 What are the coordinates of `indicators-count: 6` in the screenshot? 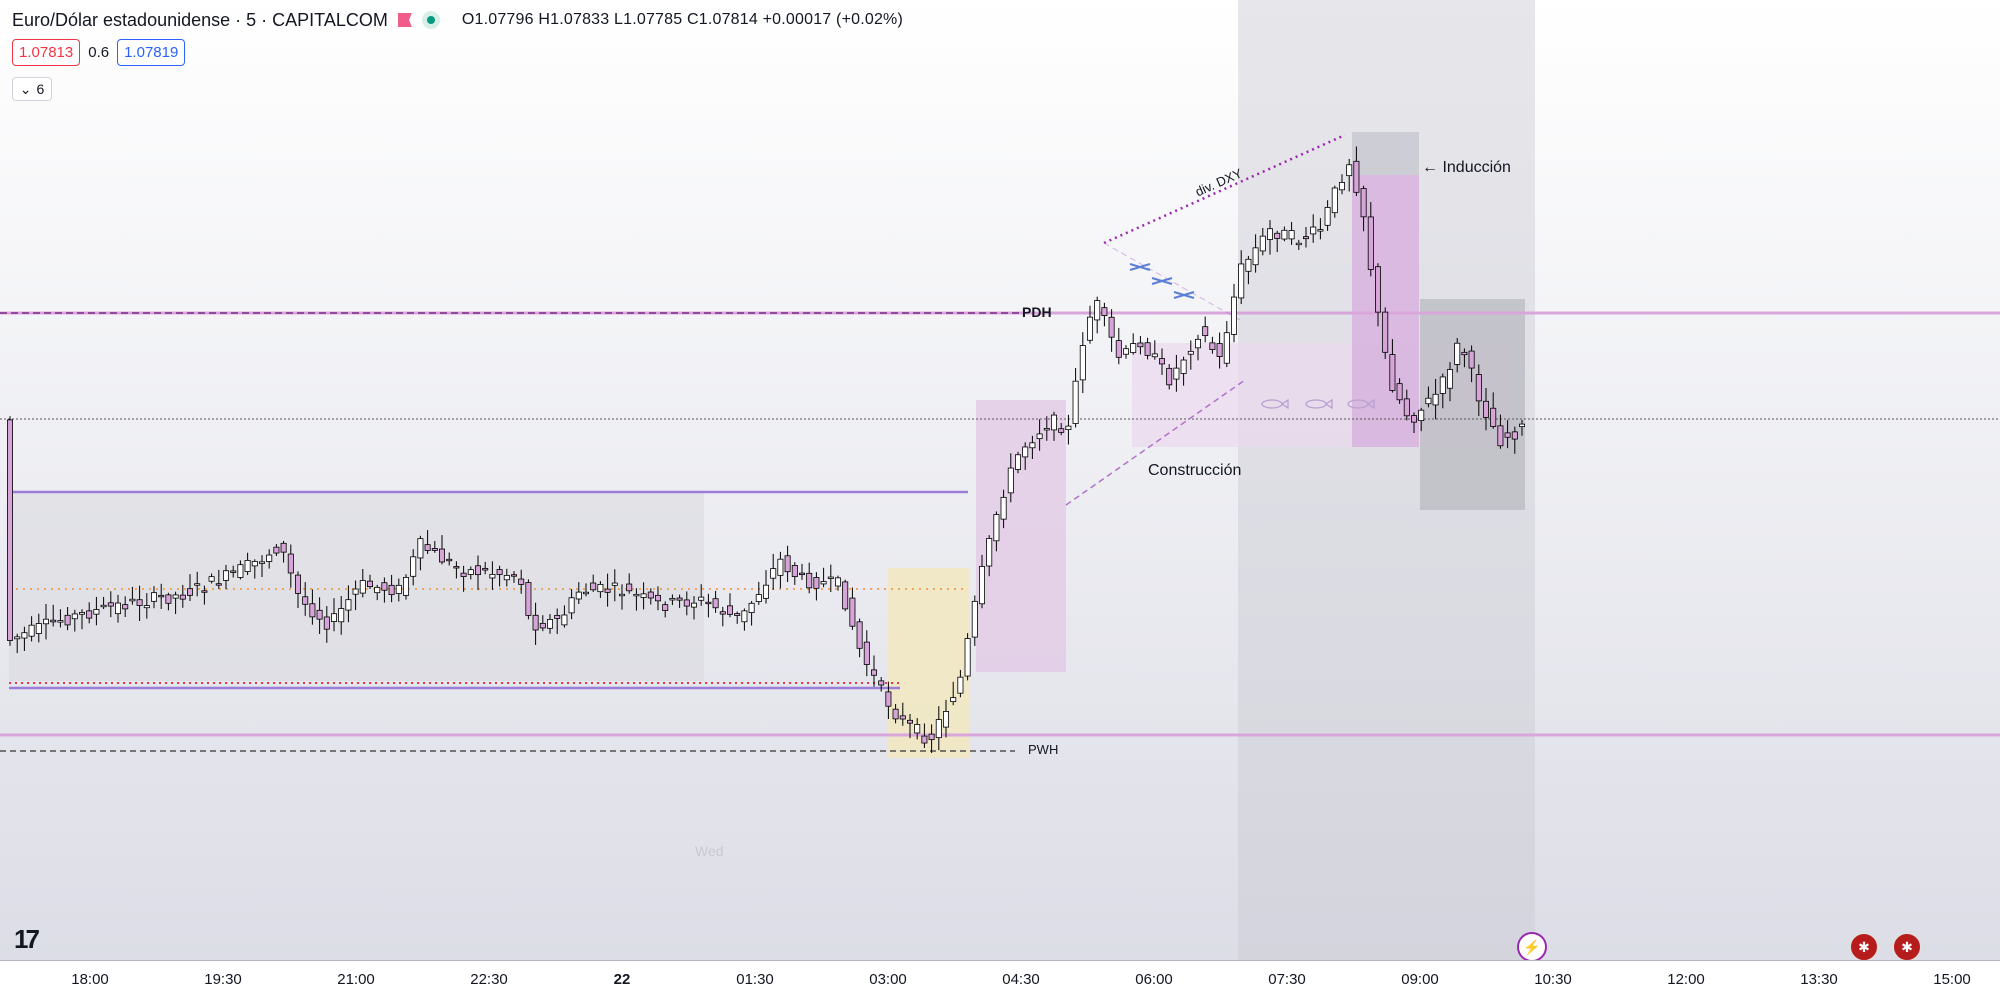 It's located at (40, 89).